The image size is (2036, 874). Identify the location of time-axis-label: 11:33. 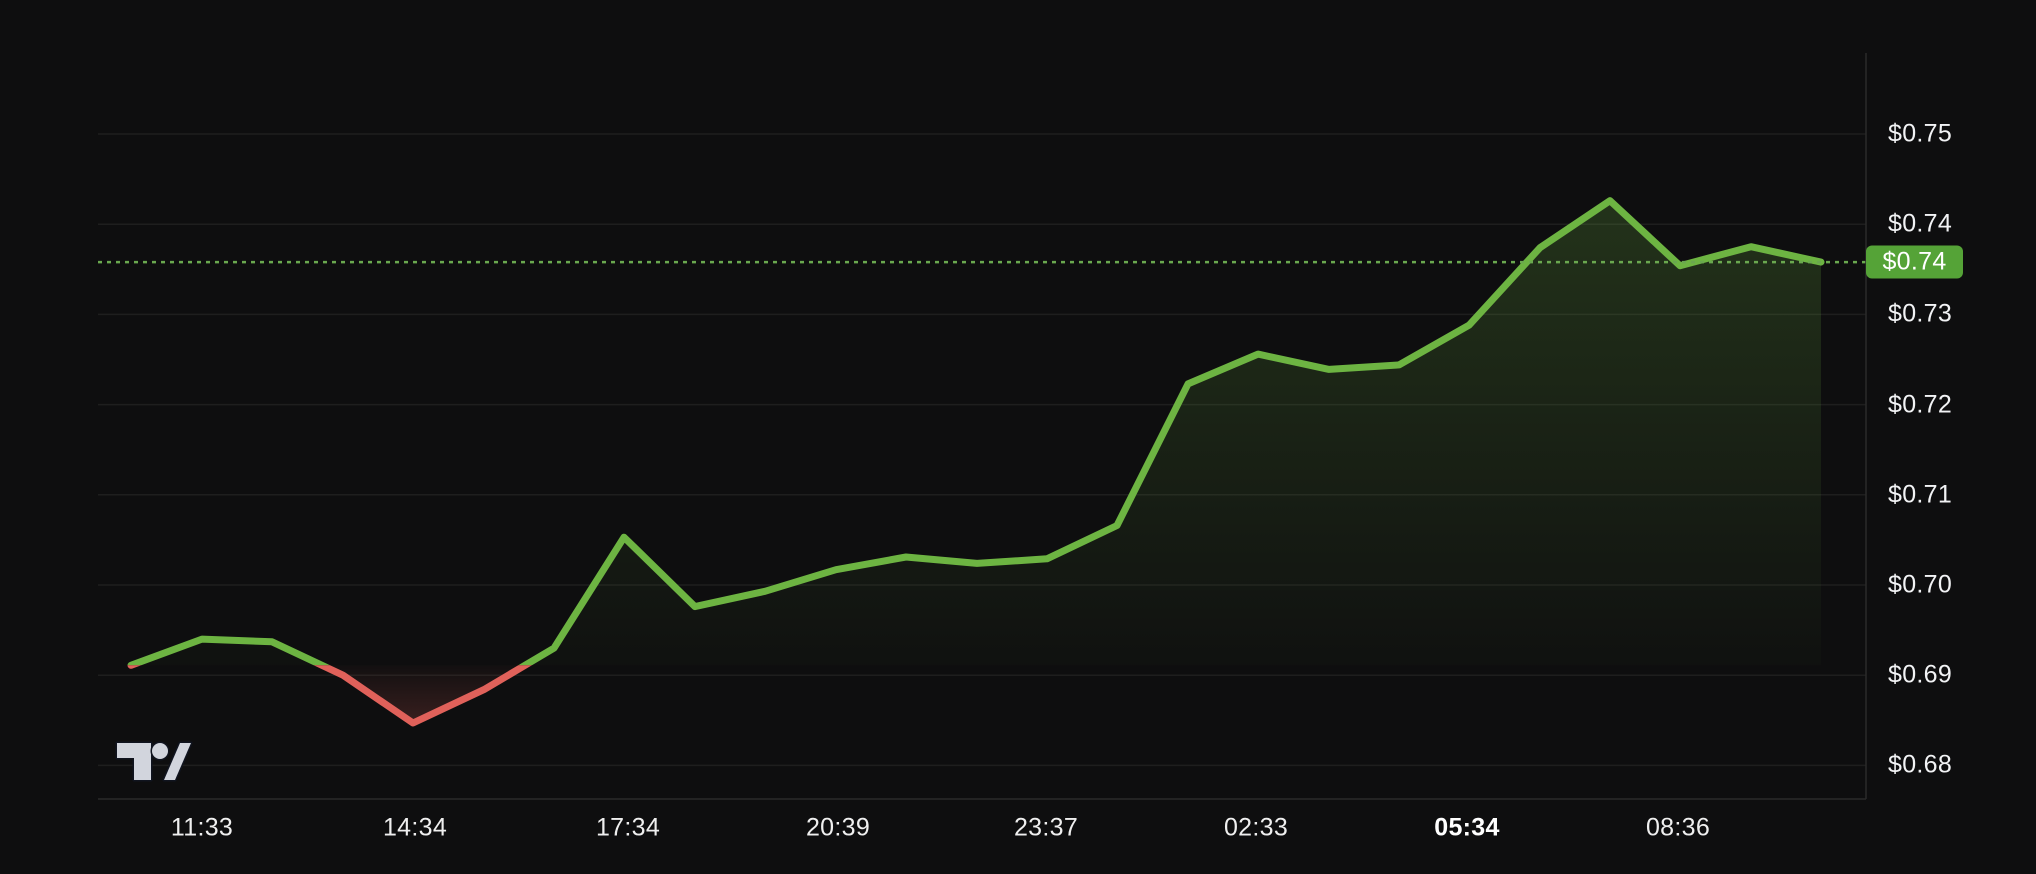
(202, 827).